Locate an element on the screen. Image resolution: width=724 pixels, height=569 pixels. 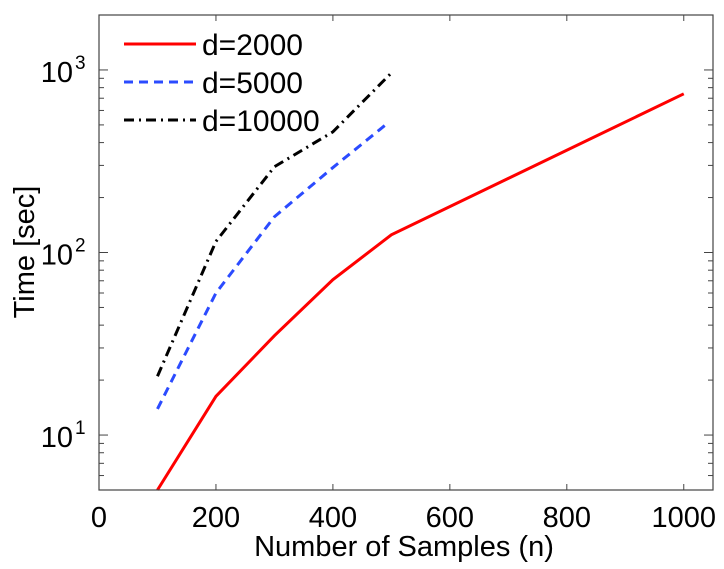
x-tick-label: 1000 is located at coordinates (684, 518).